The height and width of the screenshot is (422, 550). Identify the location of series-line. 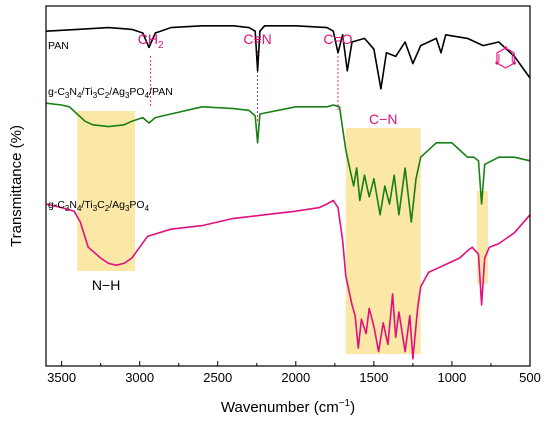
(288, 57).